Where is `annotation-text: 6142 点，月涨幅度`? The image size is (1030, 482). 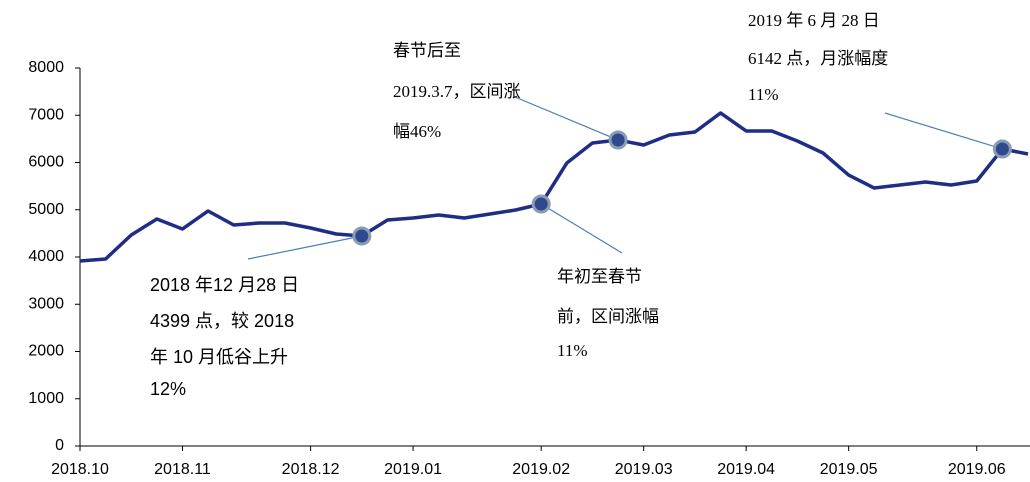 annotation-text: 6142 点，月涨幅度 is located at coordinates (818, 58).